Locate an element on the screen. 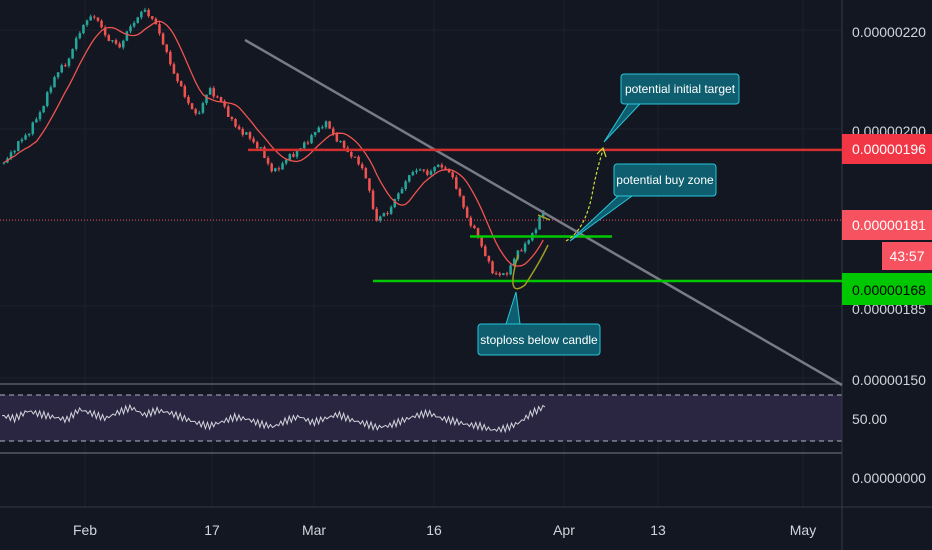 This screenshot has height=550, width=932. projected-arrow-head is located at coordinates (601, 152).